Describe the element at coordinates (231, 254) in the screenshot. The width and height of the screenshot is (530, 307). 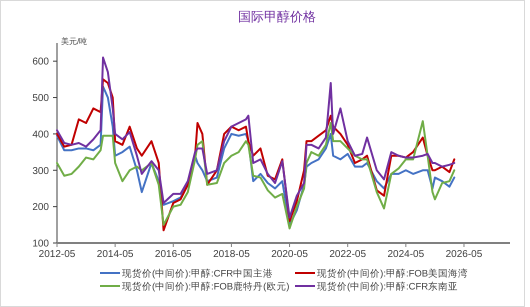
I see `x-tick-label: 2018-05` at that location.